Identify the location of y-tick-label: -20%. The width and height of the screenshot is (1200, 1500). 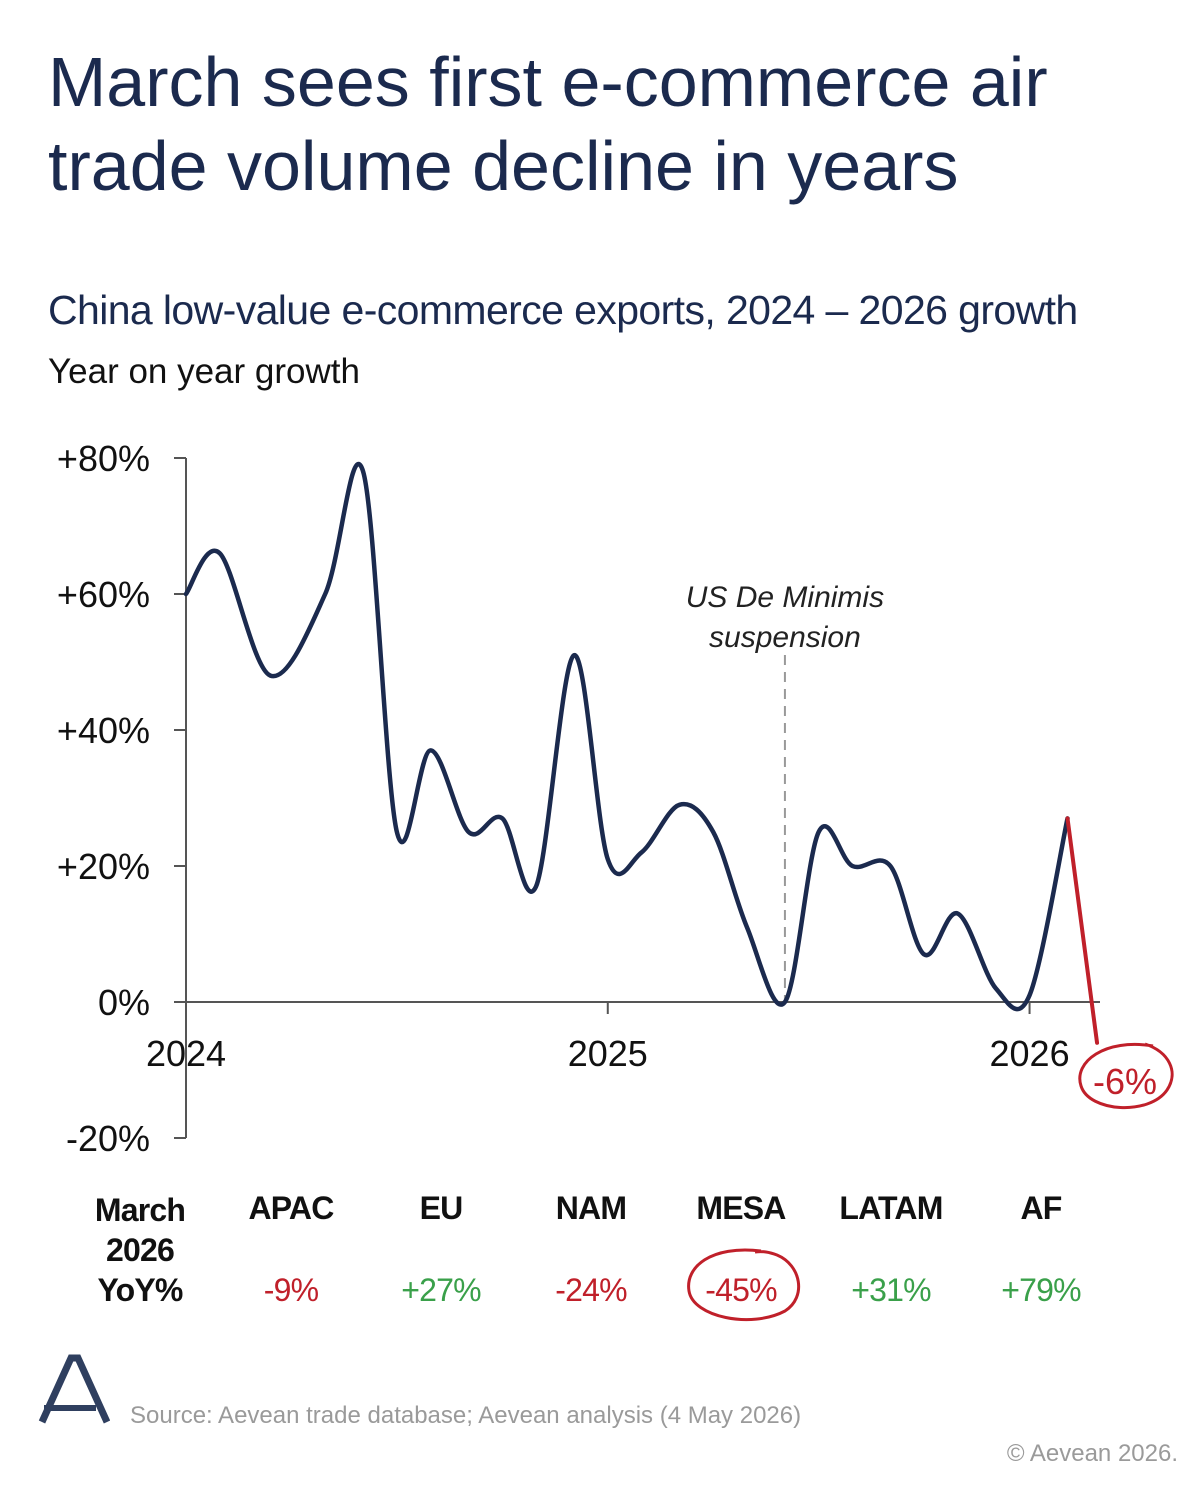
(108, 1138).